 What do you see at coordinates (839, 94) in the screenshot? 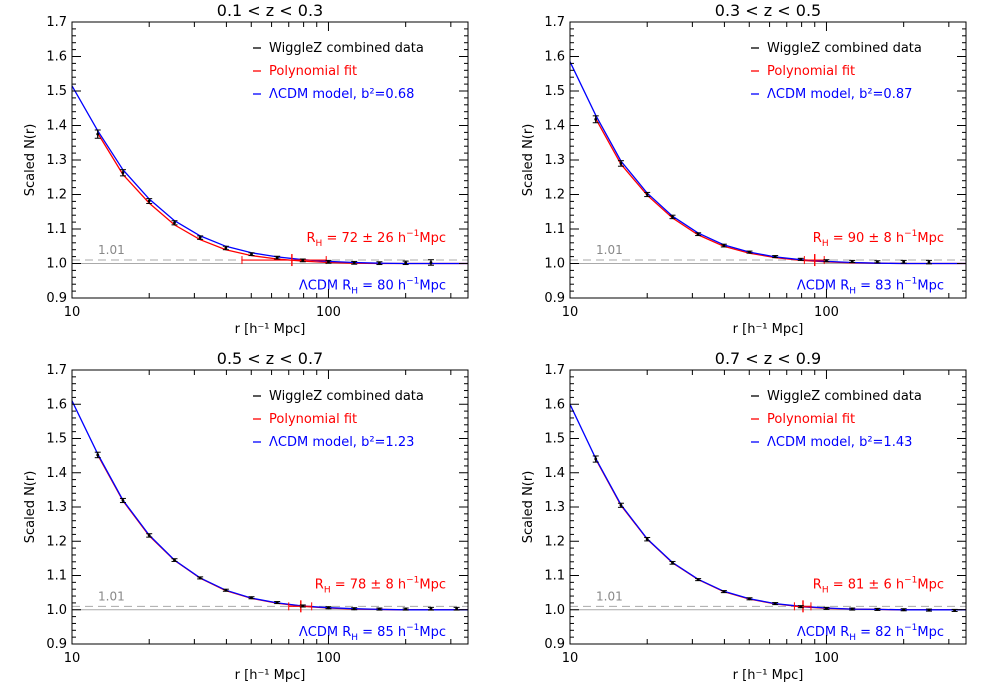
I see `legend-label: ΛCDM model, b²=0.87` at bounding box center [839, 94].